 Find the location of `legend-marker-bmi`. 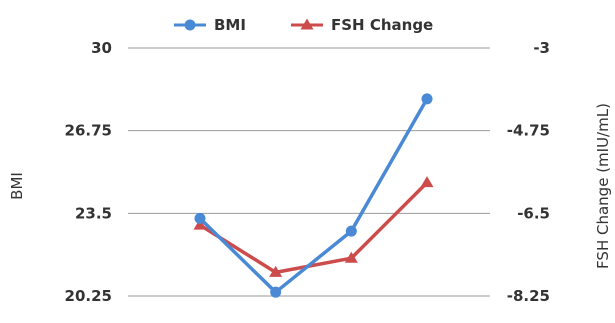

legend-marker-bmi is located at coordinates (190, 25).